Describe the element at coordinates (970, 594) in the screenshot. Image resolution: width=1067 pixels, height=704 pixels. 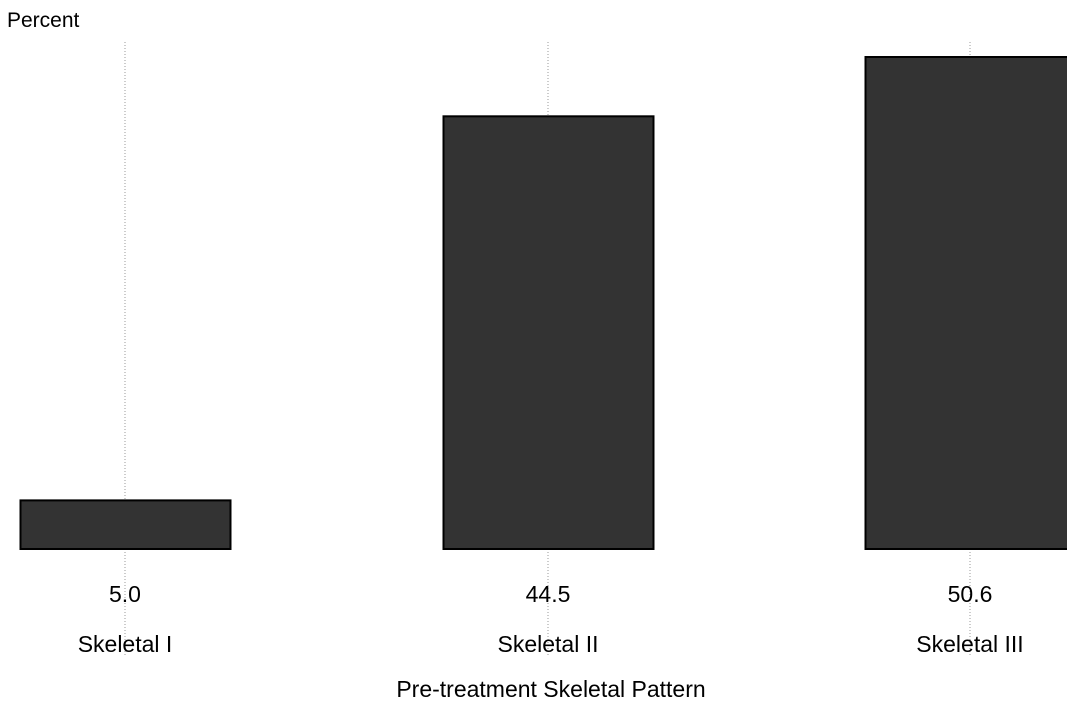
I see `value-label: 50.6` at that location.